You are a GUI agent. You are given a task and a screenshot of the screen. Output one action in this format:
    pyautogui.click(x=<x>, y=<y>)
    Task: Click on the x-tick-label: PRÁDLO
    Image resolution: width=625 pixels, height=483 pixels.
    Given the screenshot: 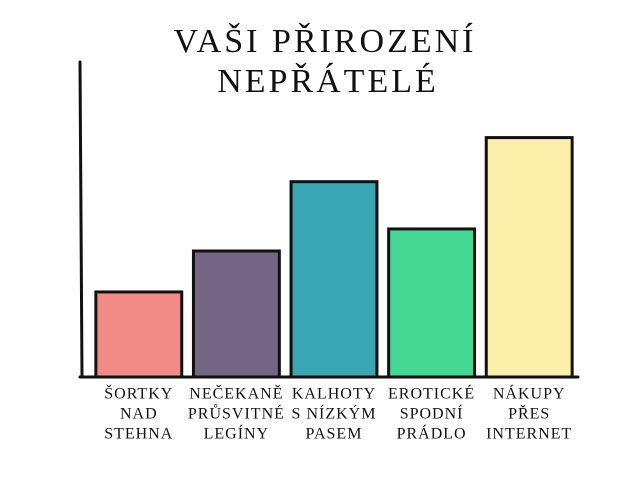 What is the action you would take?
    pyautogui.click(x=432, y=433)
    